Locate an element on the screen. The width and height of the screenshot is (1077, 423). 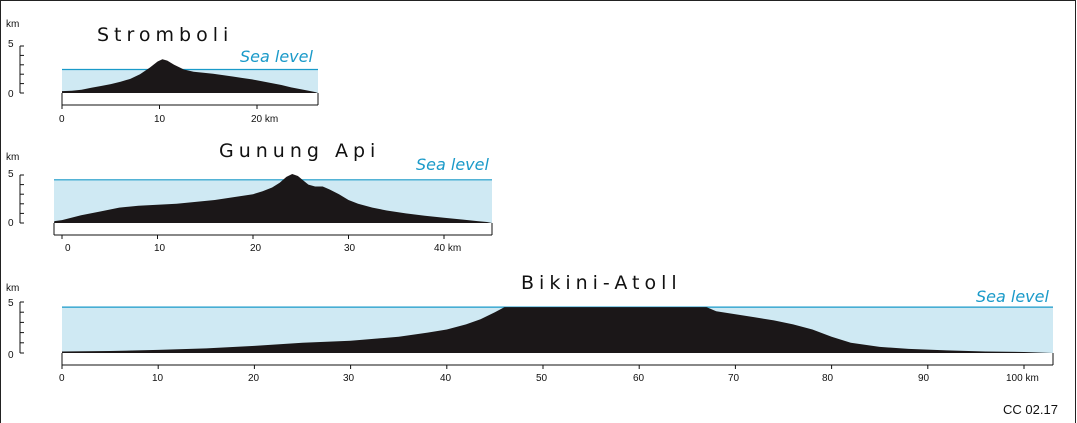
panel-title: Stromboli is located at coordinates (165, 35).